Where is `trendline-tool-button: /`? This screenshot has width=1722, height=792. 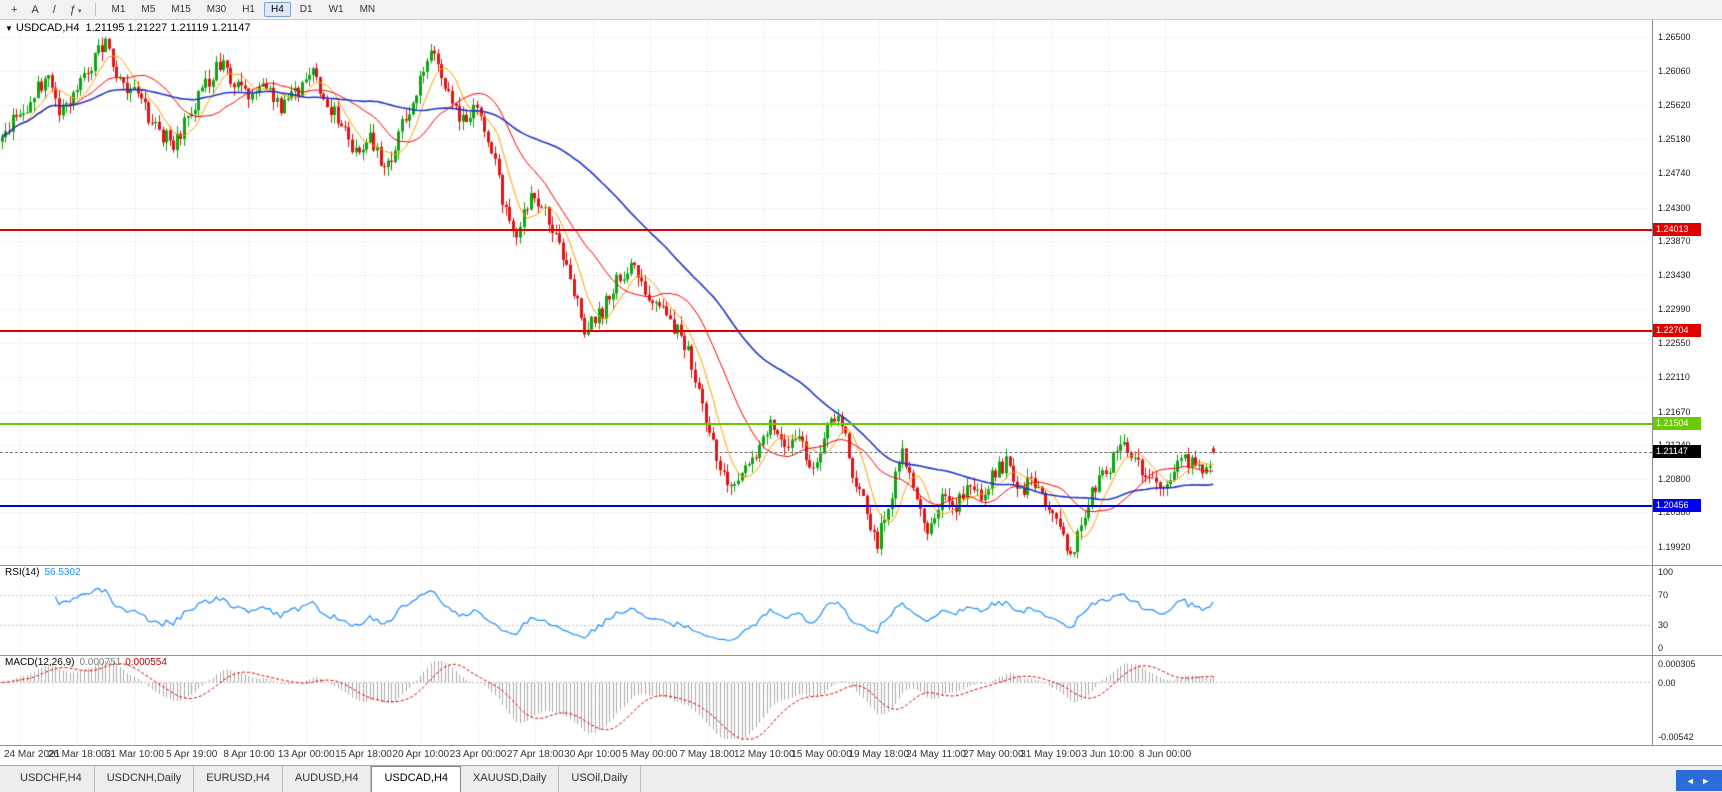
trendline-tool-button: / is located at coordinates (54, 9).